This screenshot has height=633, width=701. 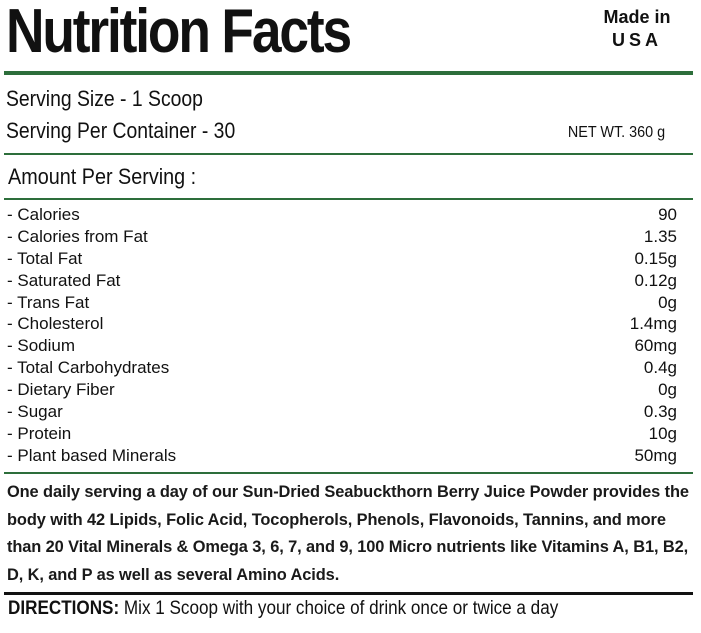 I want to click on nutrient-value: 10g, so click(x=662, y=433).